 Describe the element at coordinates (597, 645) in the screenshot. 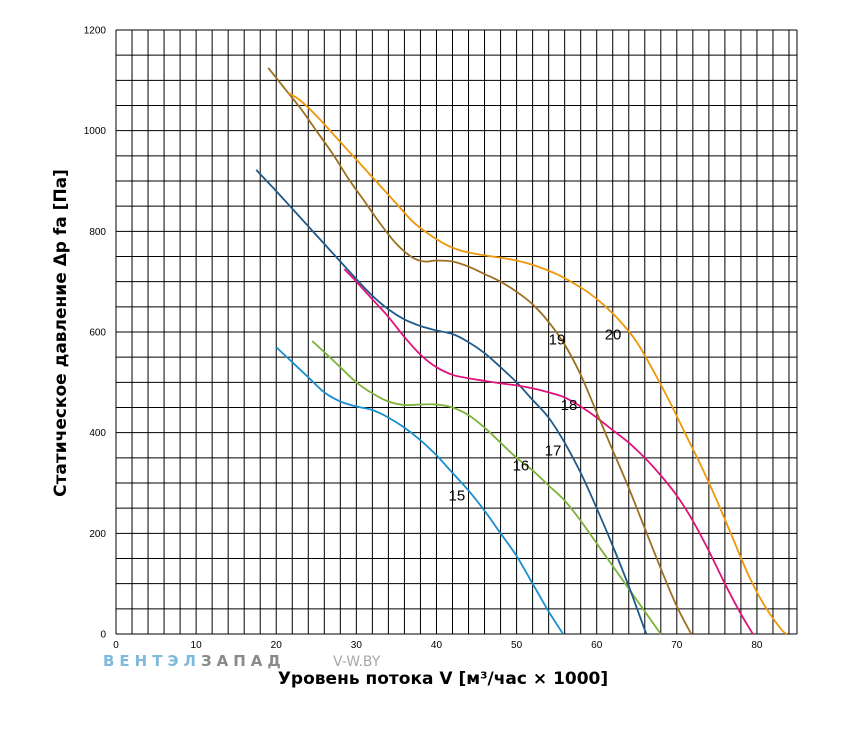

I see `x-tick-label: 60` at that location.